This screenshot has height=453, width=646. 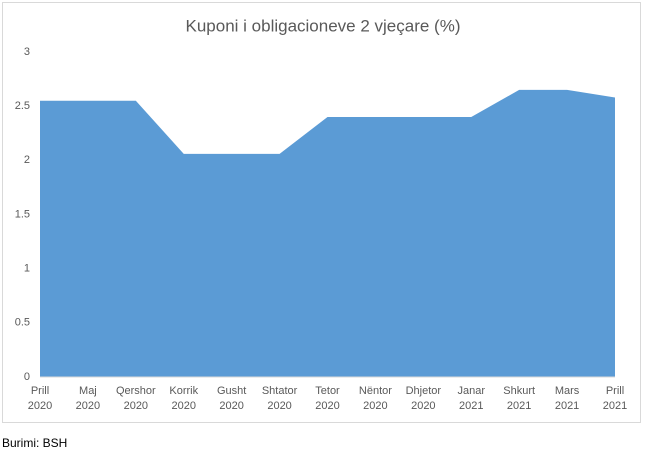 I want to click on x-tick-label: Dhjetor 2020, so click(x=423, y=398).